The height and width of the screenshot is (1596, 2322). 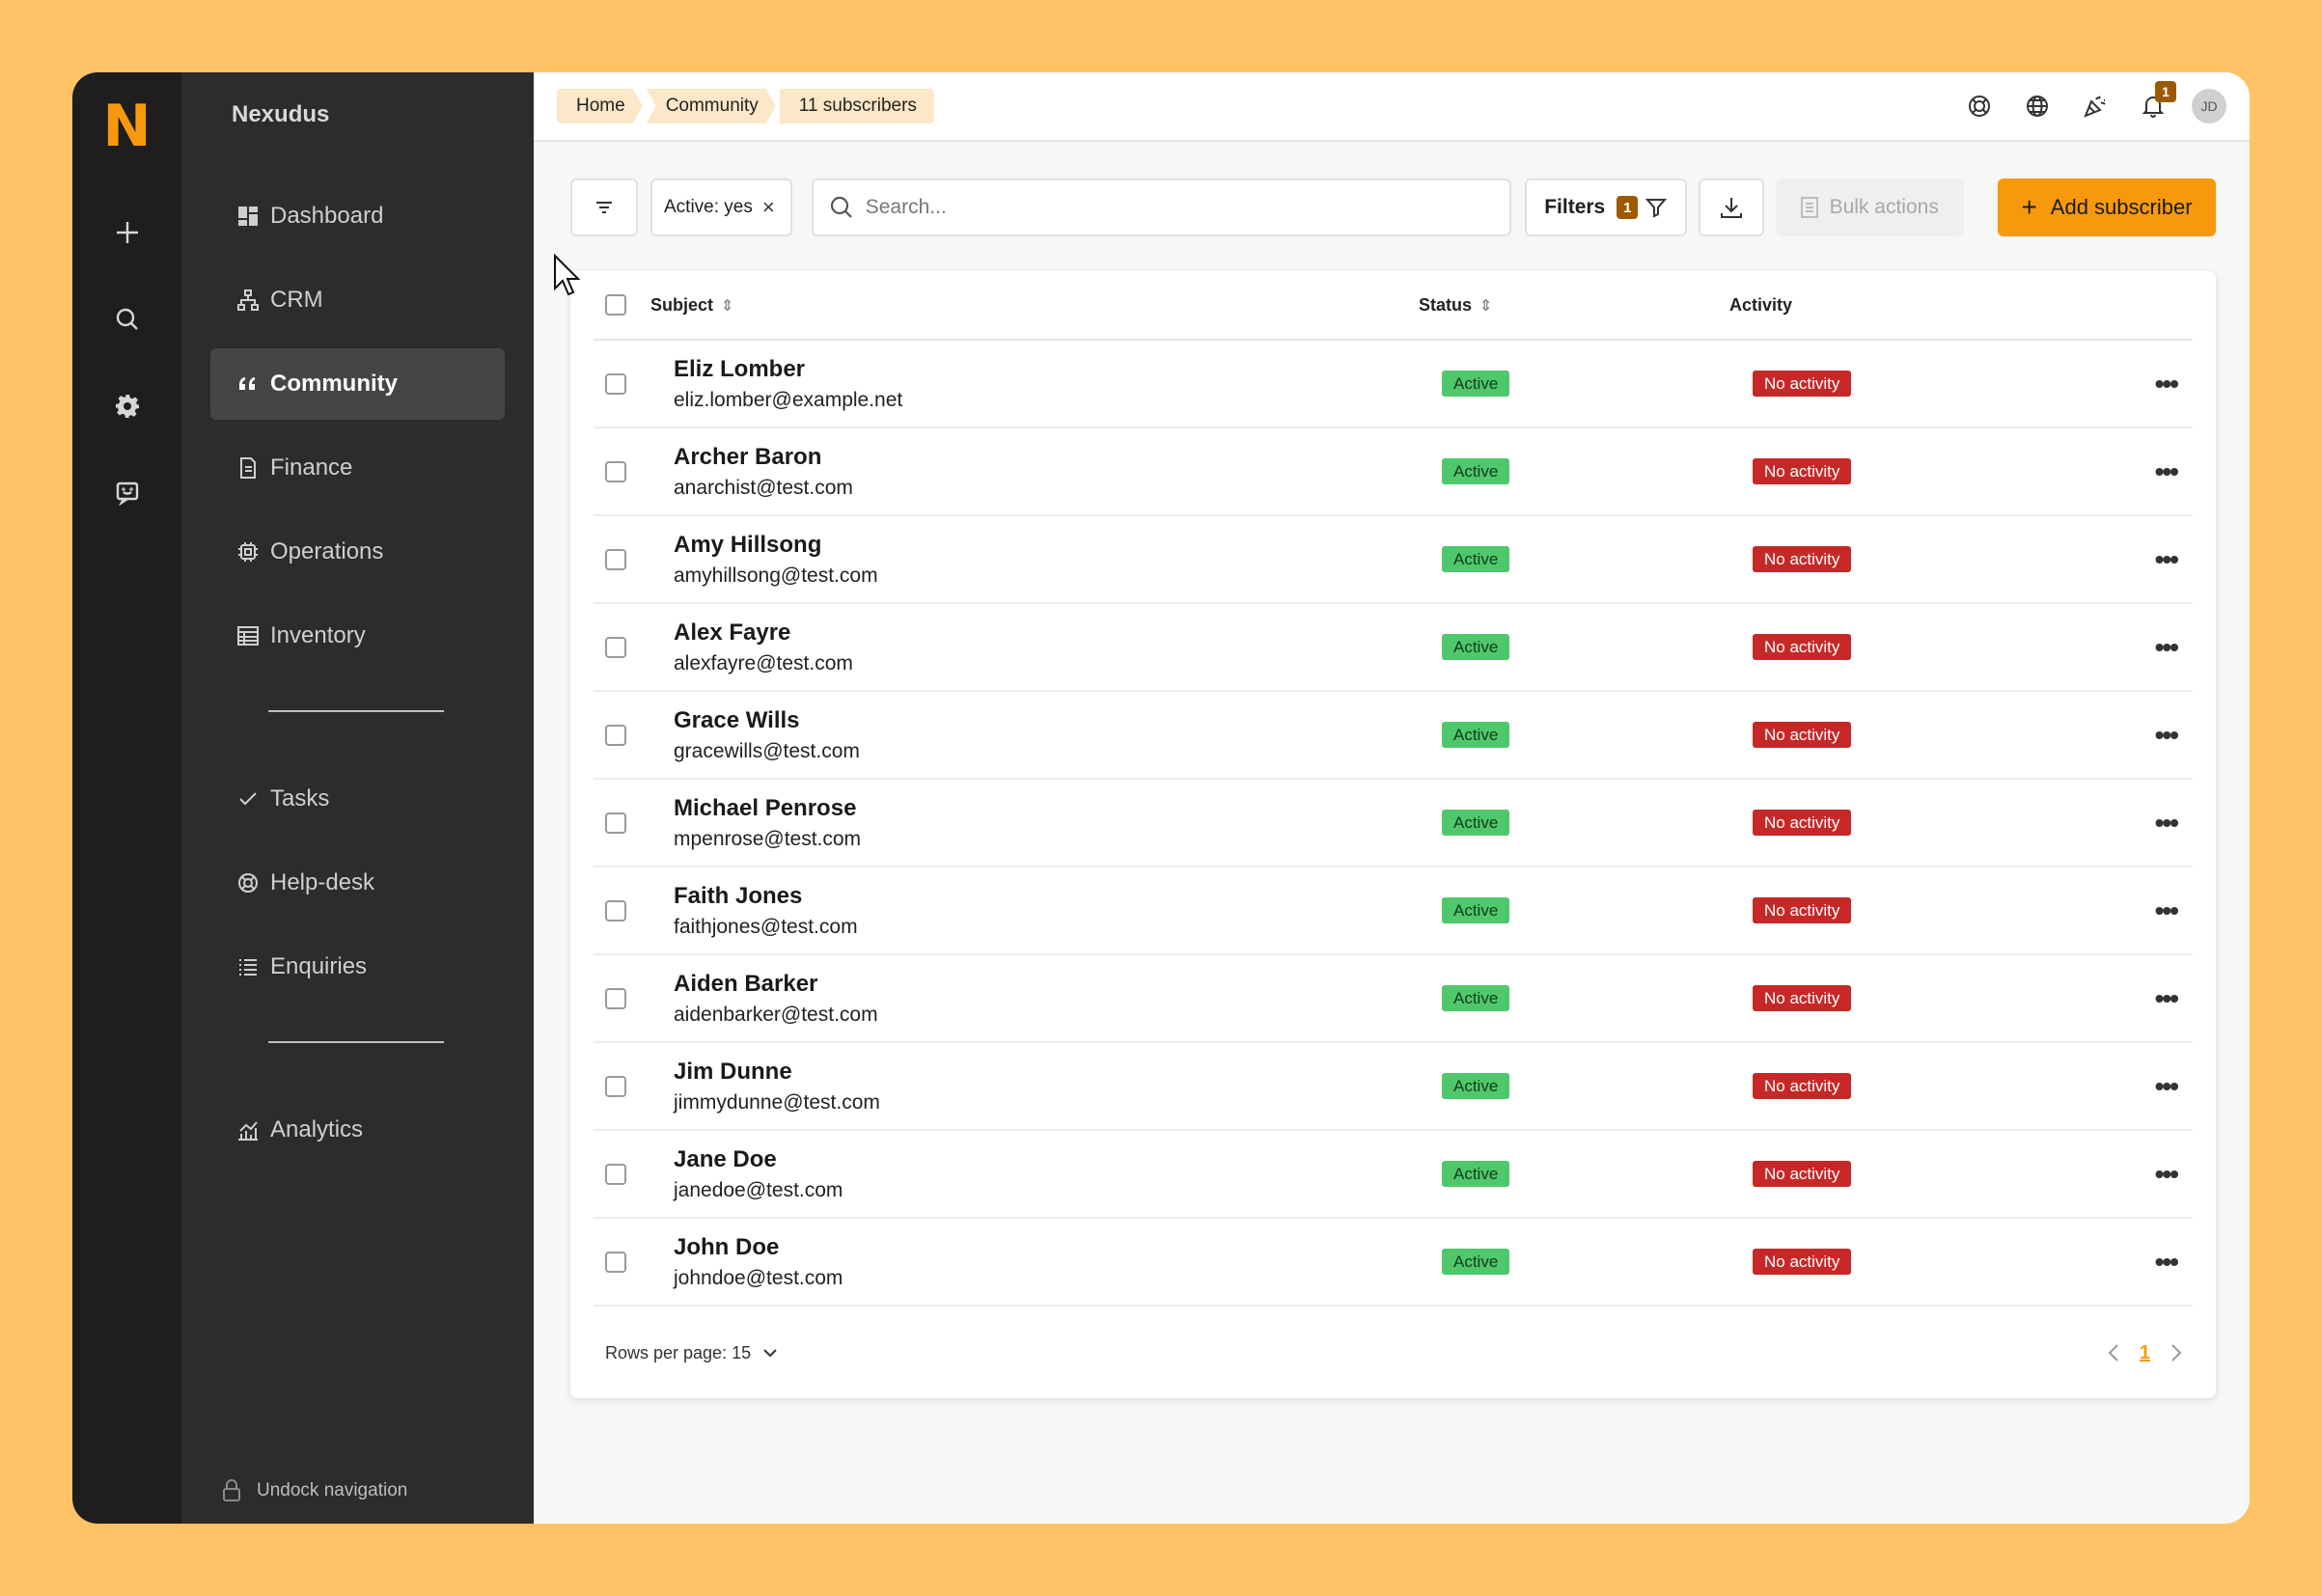 What do you see at coordinates (767, 751) in the screenshot?
I see `subscriber-email: gracewills@test.com` at bounding box center [767, 751].